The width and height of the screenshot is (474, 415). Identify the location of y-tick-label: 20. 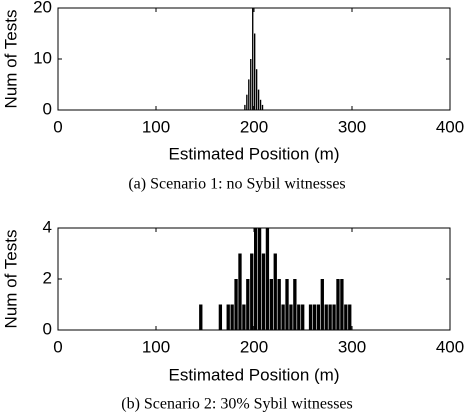
(42, 8).